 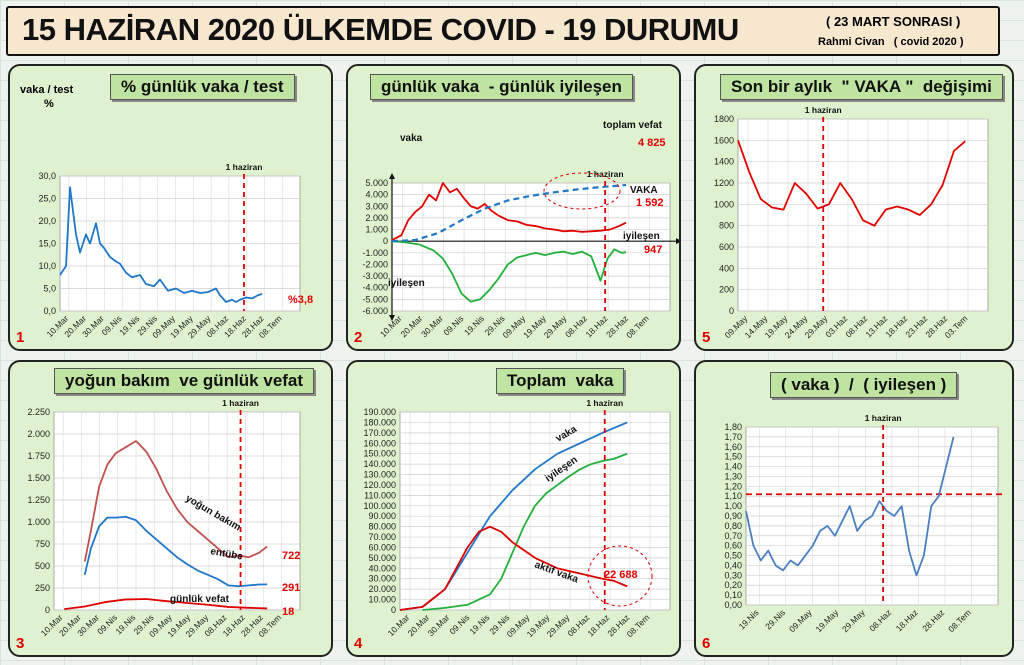 What do you see at coordinates (380, 495) in the screenshot?
I see `y-tick-label: 110.000` at bounding box center [380, 495].